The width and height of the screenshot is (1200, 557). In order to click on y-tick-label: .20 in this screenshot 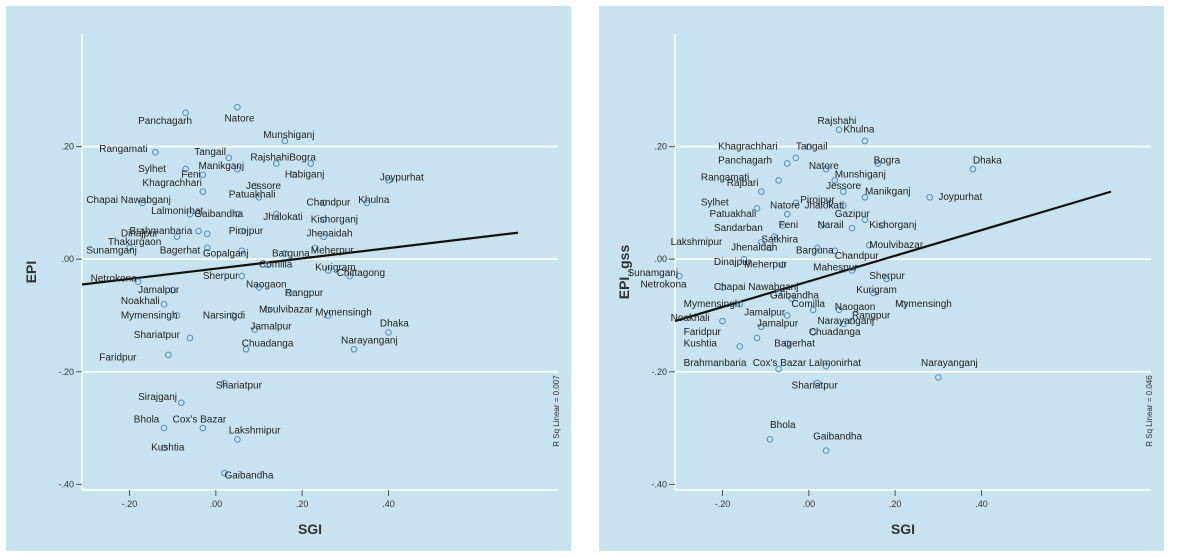, I will do `click(67, 147)`.